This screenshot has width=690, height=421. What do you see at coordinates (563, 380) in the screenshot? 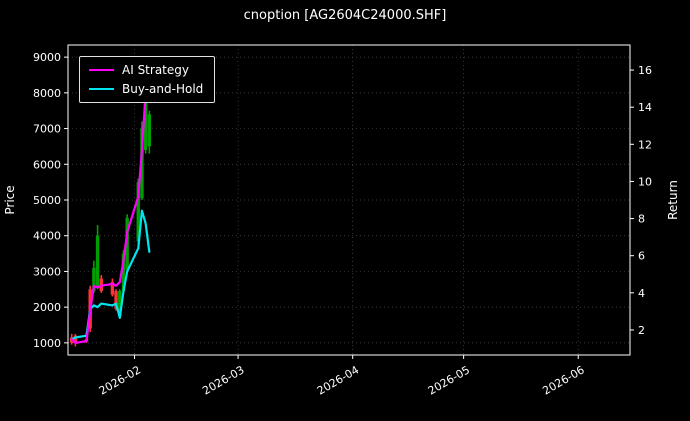
I see `x-tick-label: 2026-06` at bounding box center [563, 380].